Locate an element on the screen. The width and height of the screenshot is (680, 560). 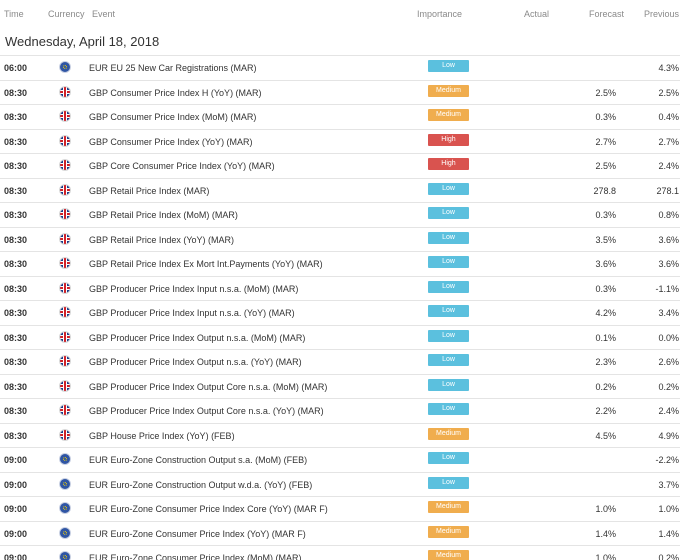
event-name: GBP Consumer Price Index (YoY) (MAR) is located at coordinates (171, 141).